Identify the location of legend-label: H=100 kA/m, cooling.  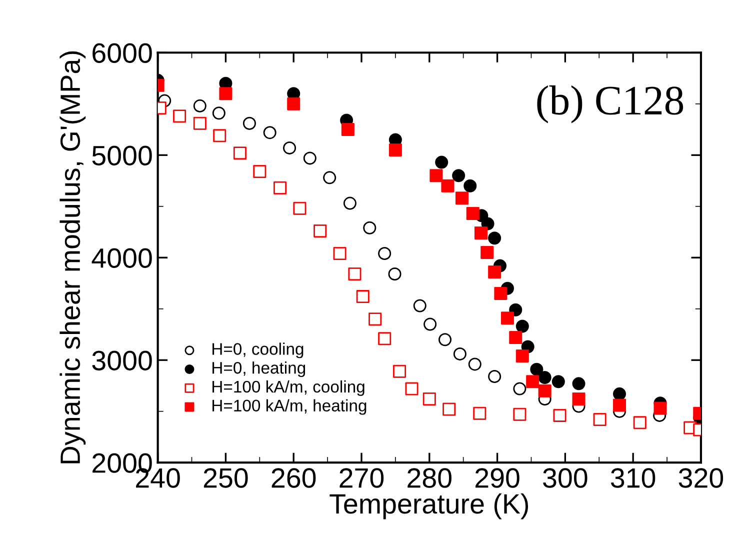
(288, 388).